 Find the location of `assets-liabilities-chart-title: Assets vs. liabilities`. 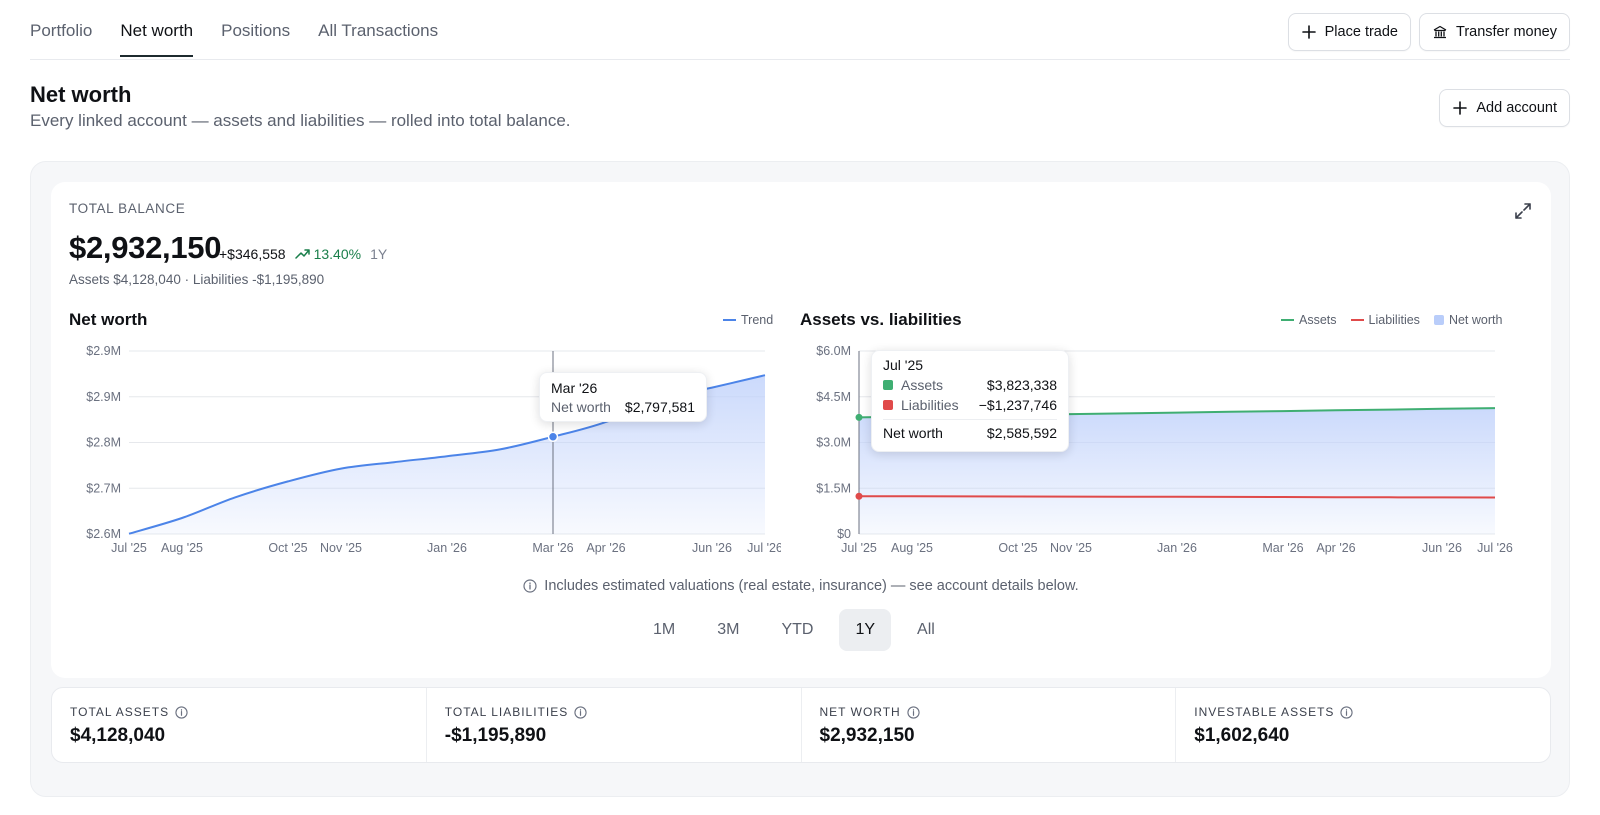

assets-liabilities-chart-title: Assets vs. liabilities is located at coordinates (881, 319).